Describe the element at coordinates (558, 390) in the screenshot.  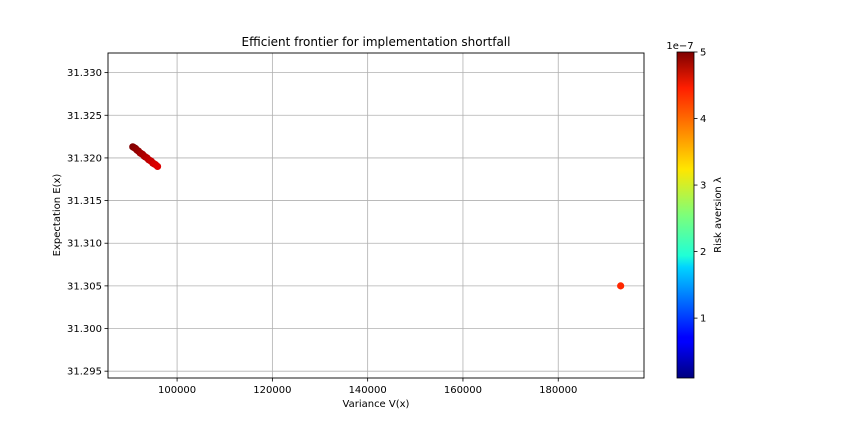
I see `x-tick-label: 180000` at that location.